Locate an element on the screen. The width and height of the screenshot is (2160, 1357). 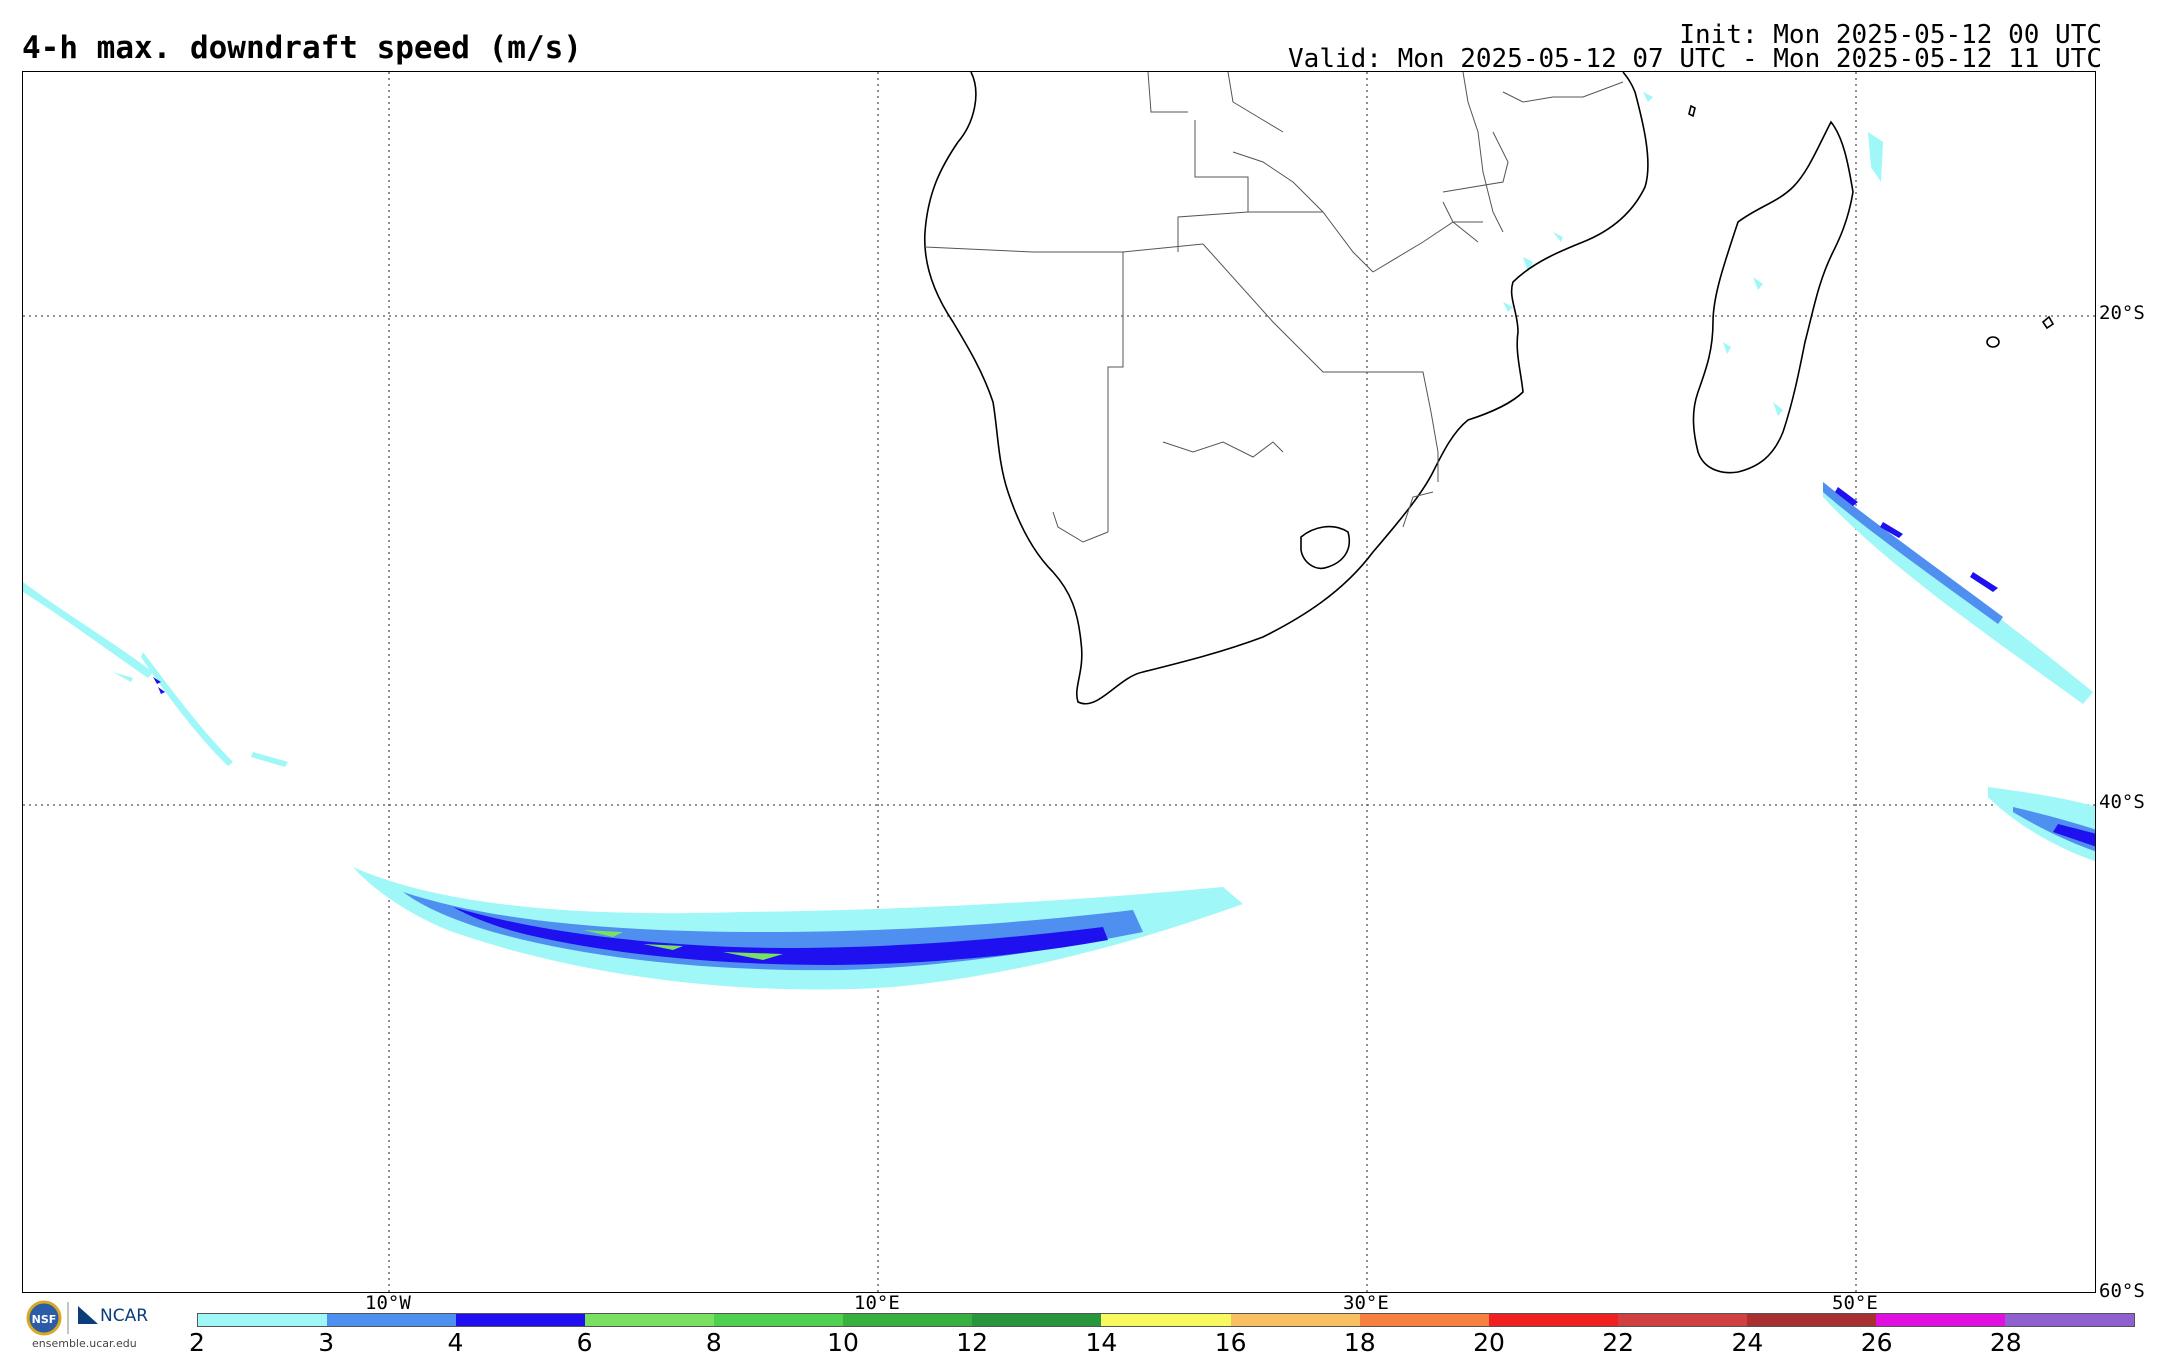
lat-label-40s: 40°S is located at coordinates (2122, 802).